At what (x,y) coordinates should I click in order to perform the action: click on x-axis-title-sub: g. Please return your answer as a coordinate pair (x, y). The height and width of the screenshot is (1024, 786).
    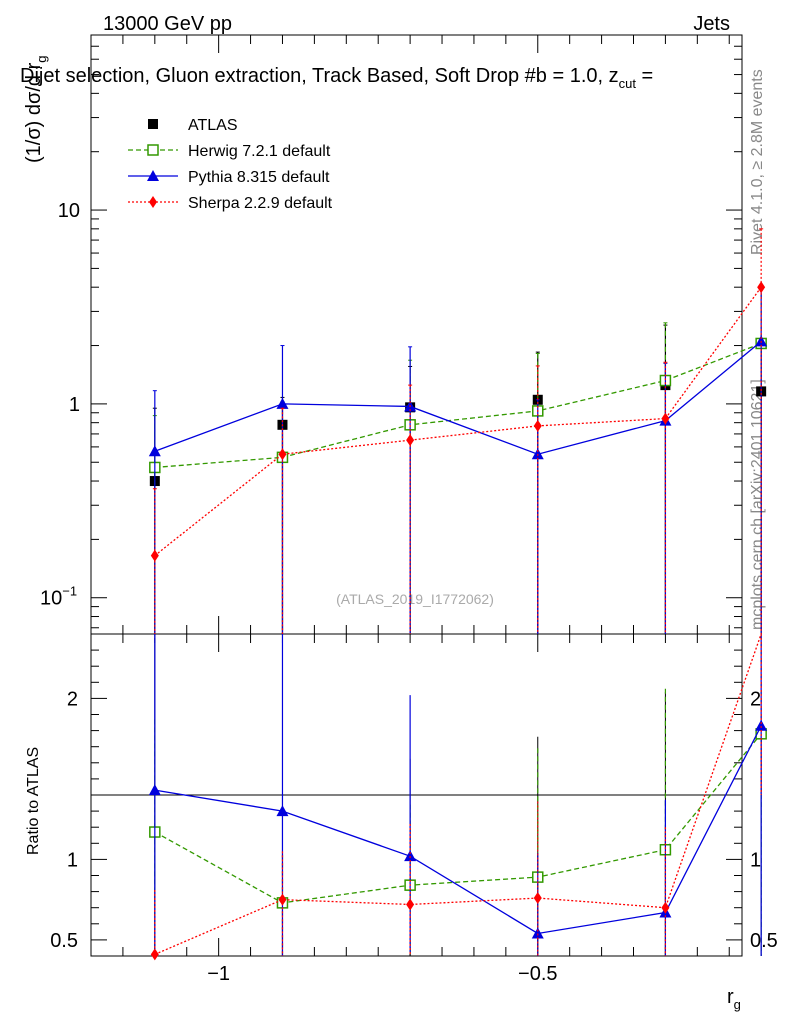
    Looking at the image, I should click on (737, 1004).